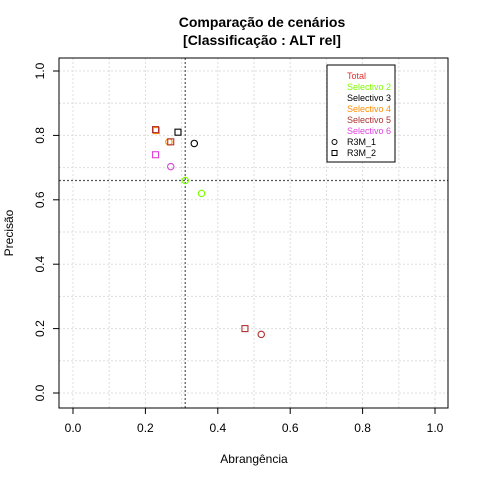 The image size is (480, 480). Describe the element at coordinates (40, 392) in the screenshot. I see `y-tick-label: 0.0` at that location.